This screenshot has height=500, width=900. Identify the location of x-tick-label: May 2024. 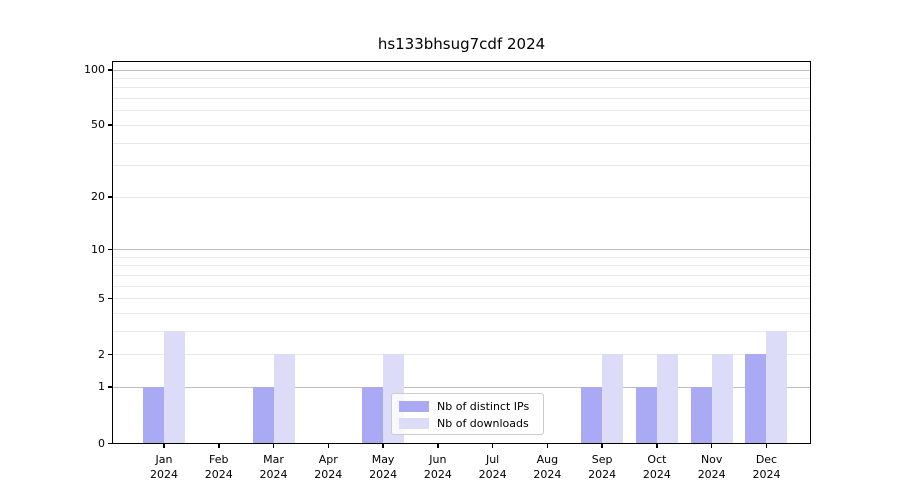
(383, 467).